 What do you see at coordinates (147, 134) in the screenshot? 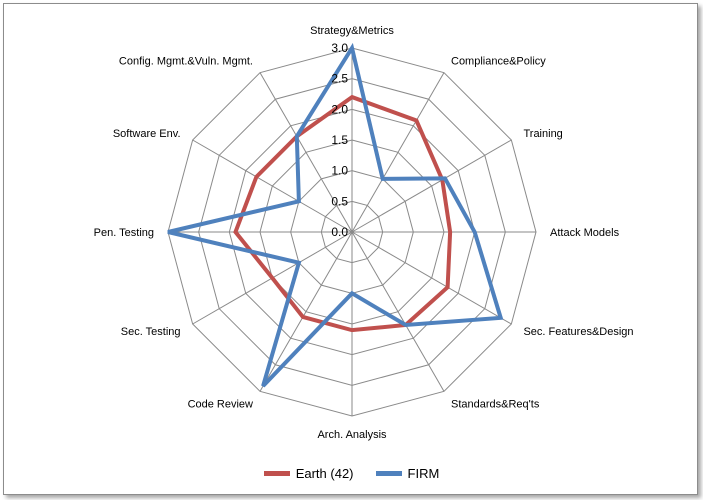
I see `axis-label-10: Software Env.` at bounding box center [147, 134].